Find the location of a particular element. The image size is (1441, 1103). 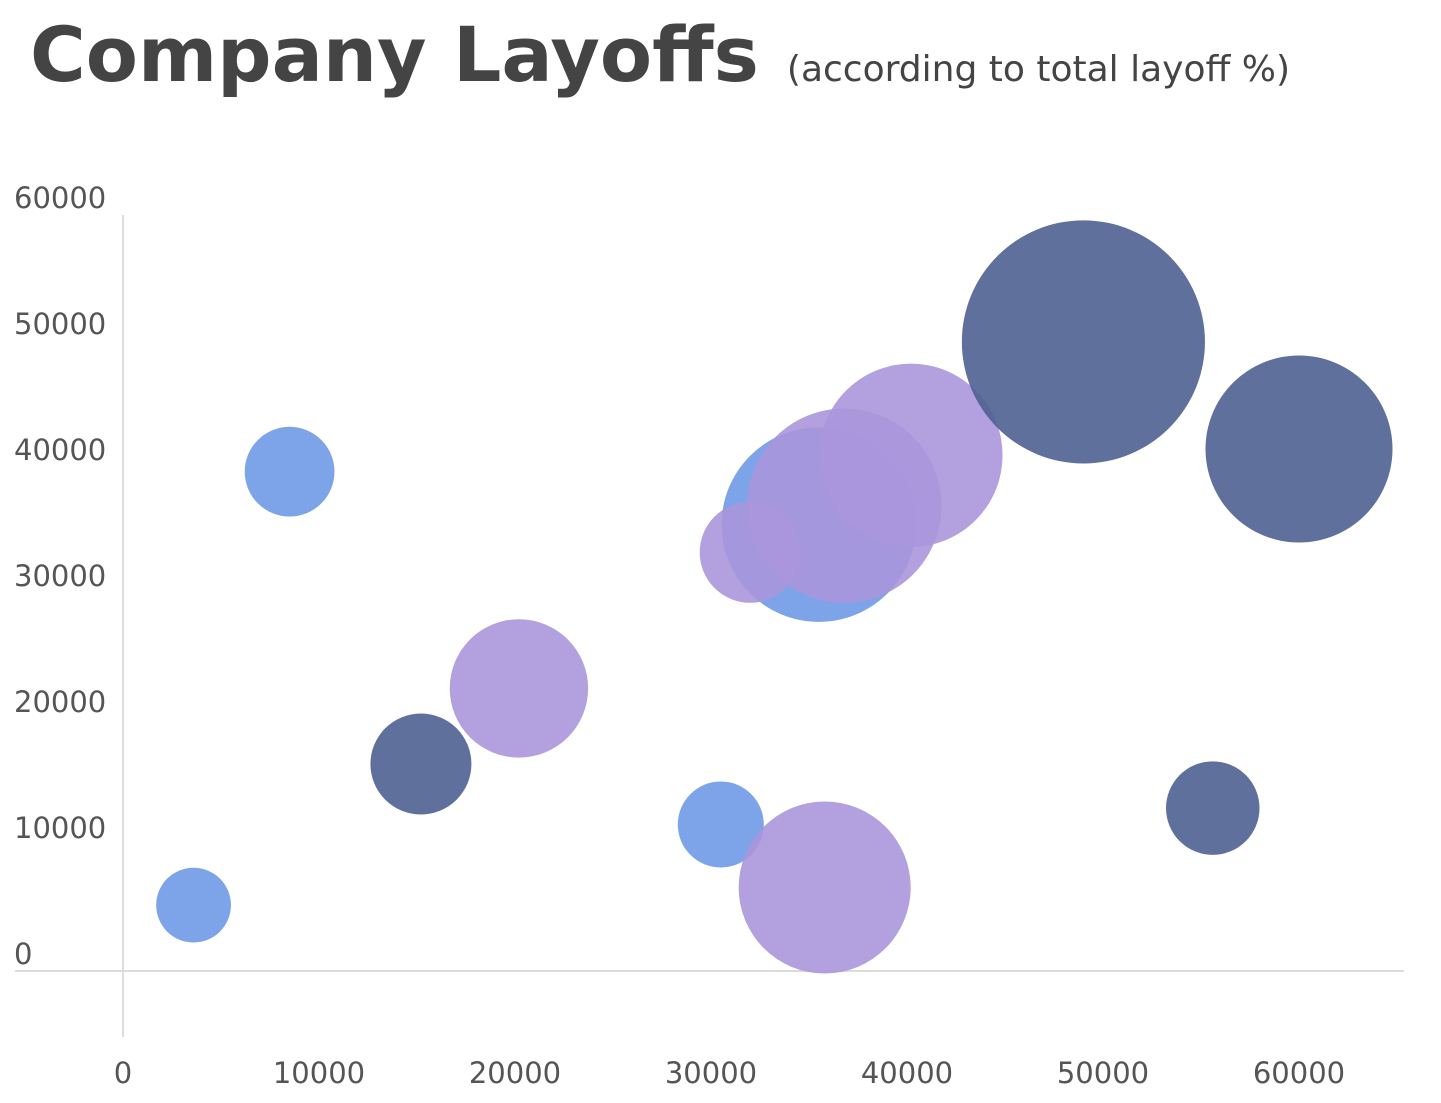

bubble-series3-point2 is located at coordinates (1083, 342).